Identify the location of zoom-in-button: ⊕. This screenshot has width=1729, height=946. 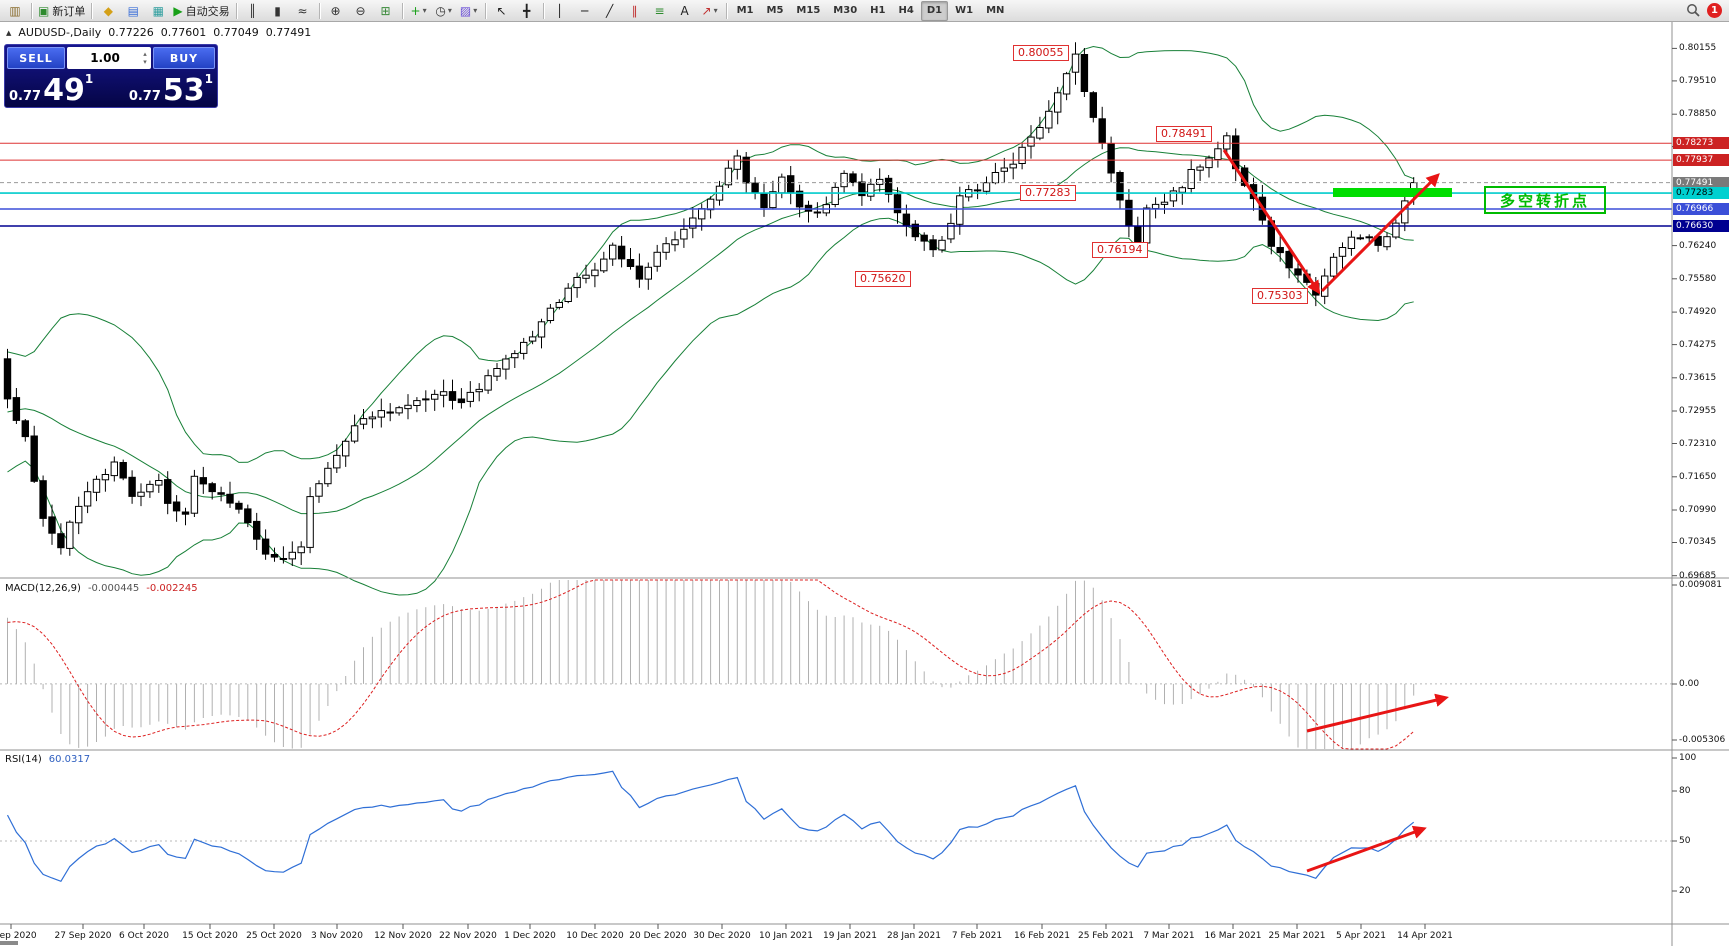
(336, 11).